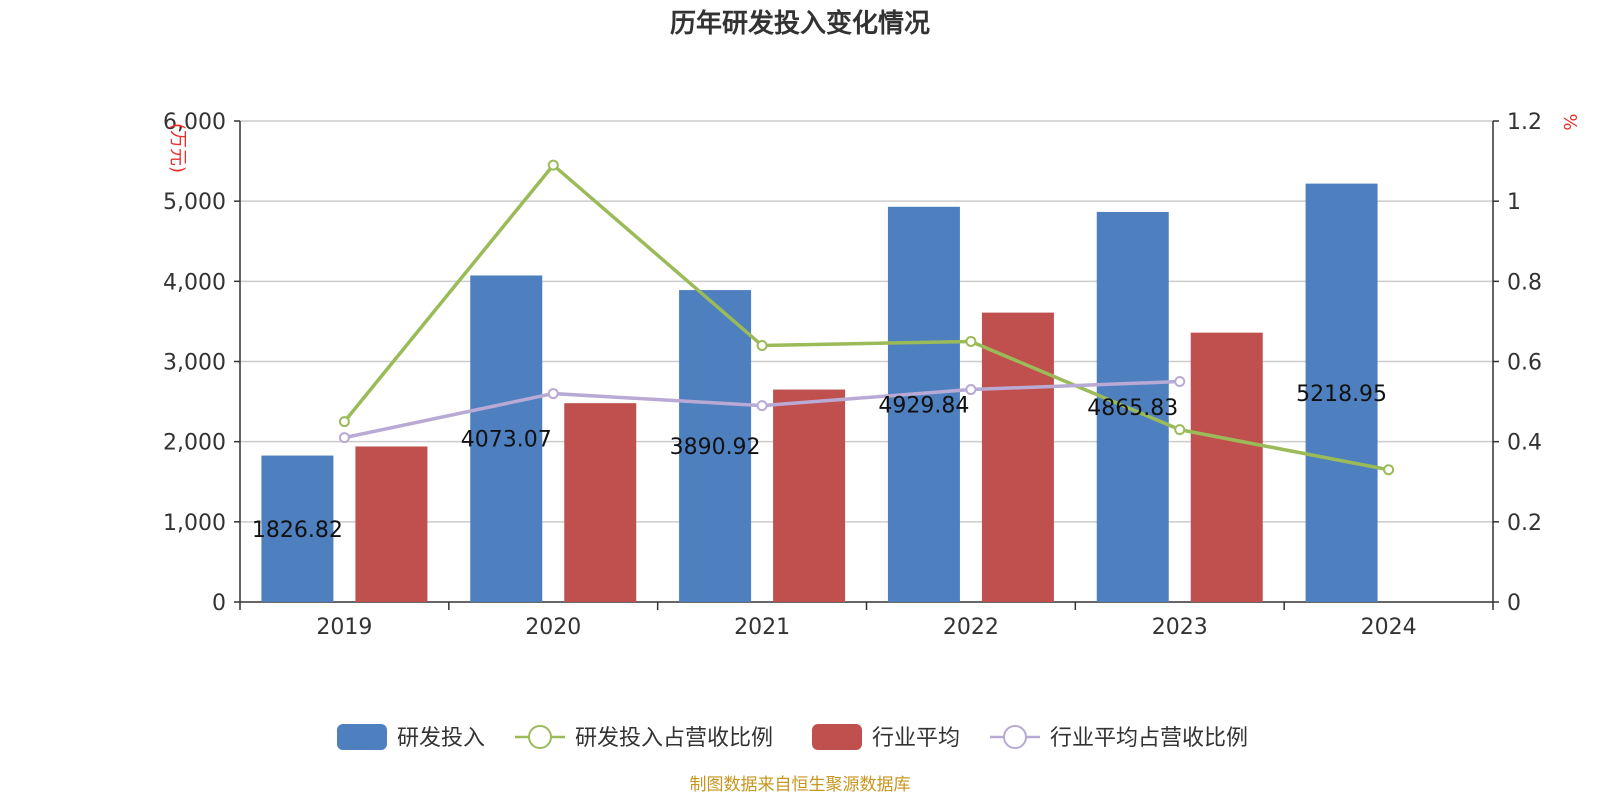 The image size is (1600, 800). Describe the element at coordinates (194, 202) in the screenshot. I see `left-tick-label: 5,000` at that location.